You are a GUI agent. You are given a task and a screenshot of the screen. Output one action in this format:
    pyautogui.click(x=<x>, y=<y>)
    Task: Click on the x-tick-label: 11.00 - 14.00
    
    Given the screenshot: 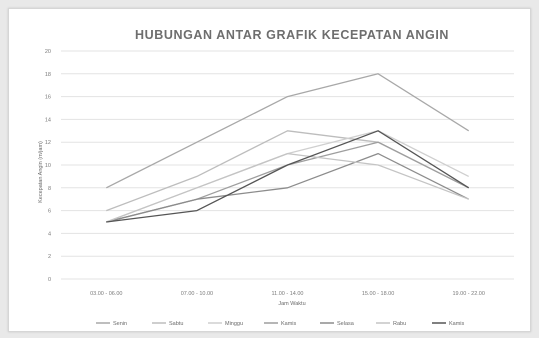 What is the action you would take?
    pyautogui.click(x=287, y=294)
    